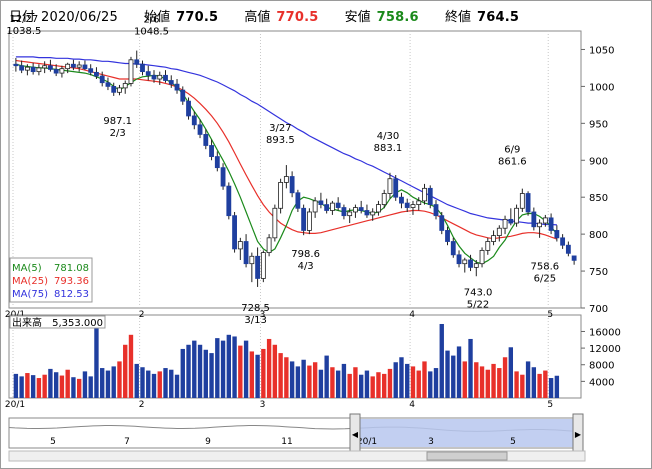 Image resolution: width=652 pixels, height=469 pixels. Describe the element at coordinates (142, 315) in the screenshot. I see `month-label: 2` at that location.